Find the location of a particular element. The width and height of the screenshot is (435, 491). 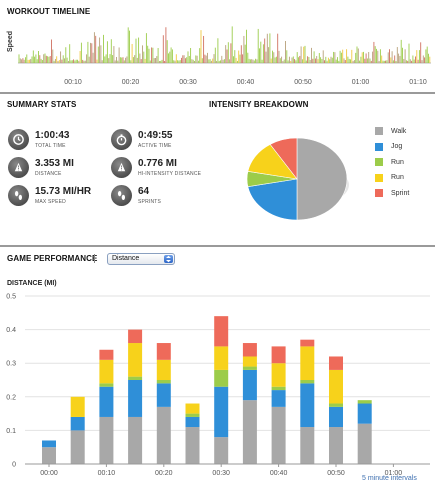

summary-stats-title: SUMMARY STATS is located at coordinates (42, 104).